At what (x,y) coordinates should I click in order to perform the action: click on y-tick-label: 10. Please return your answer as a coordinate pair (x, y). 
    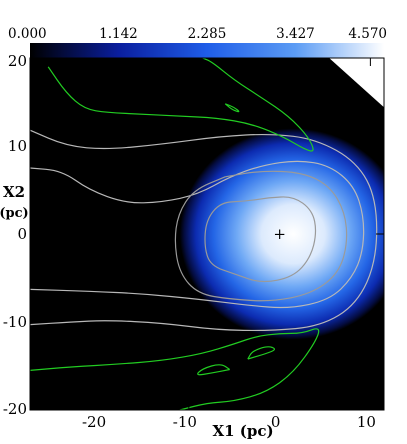
    Looking at the image, I should click on (17, 146).